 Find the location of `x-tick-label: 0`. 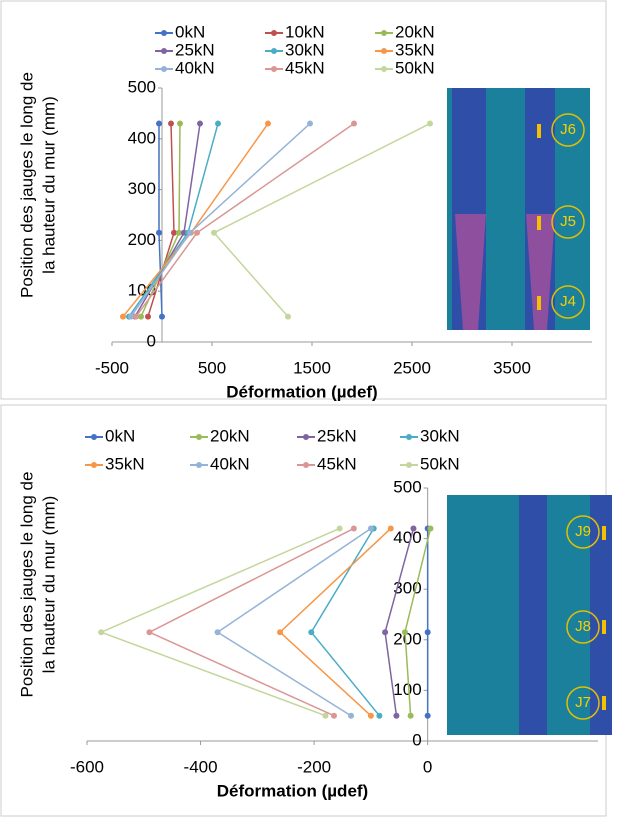

x-tick-label: 0 is located at coordinates (427, 766).